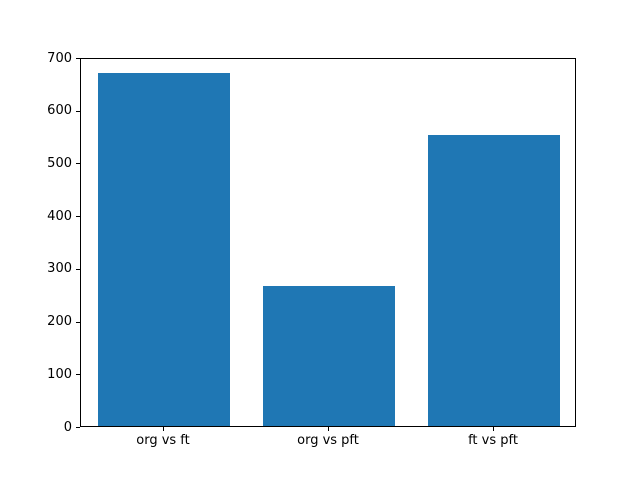 This screenshot has width=640, height=480. I want to click on x-tick-label: org vs ft, so click(163, 440).